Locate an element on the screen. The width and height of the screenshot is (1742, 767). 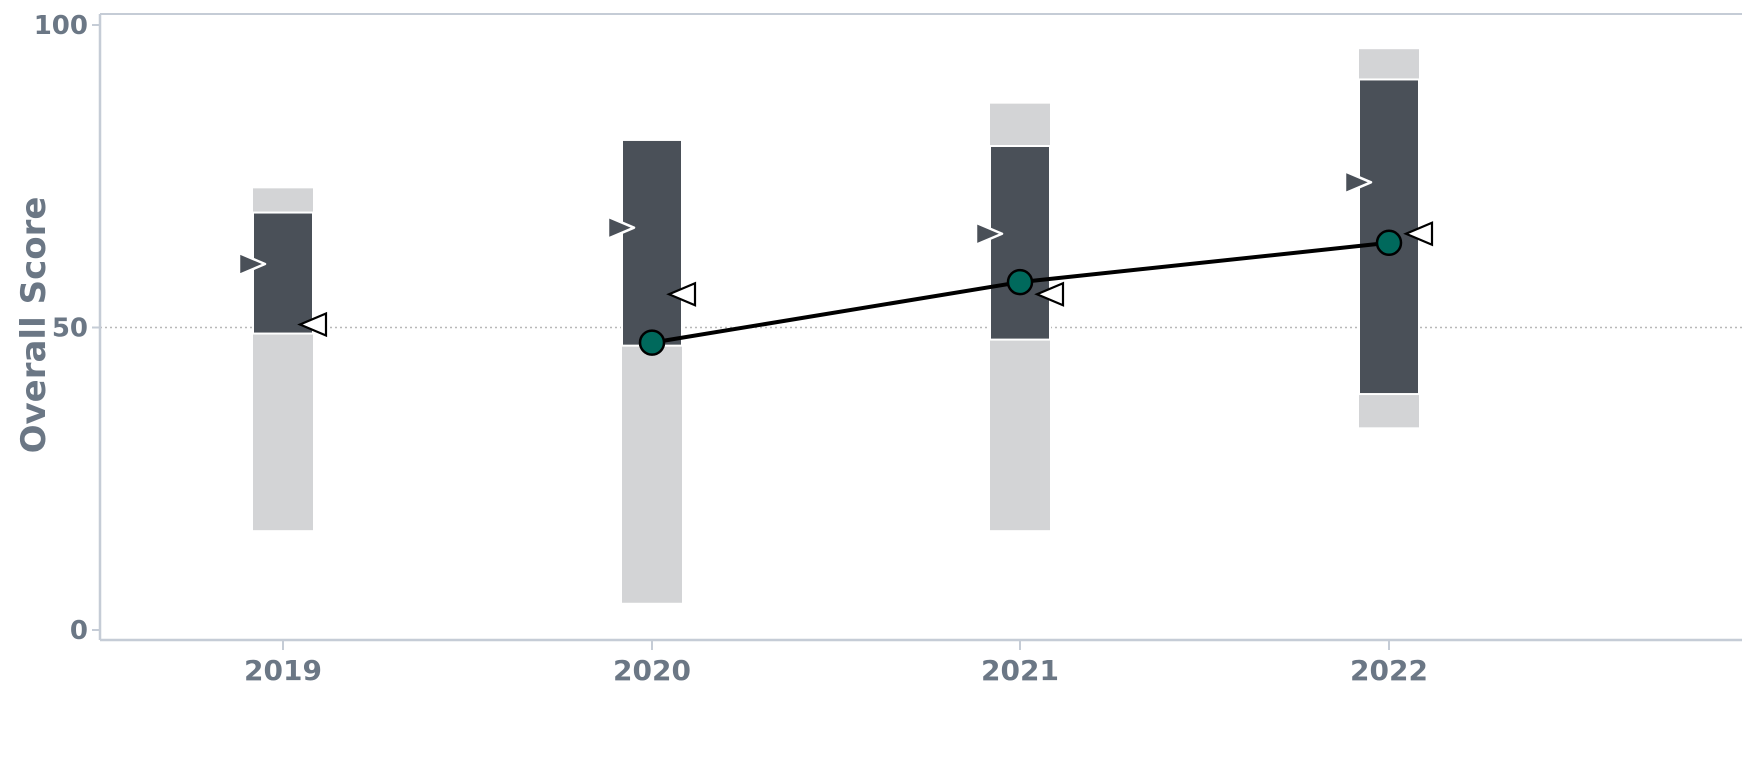
trend-point-2022 is located at coordinates (1389, 243).